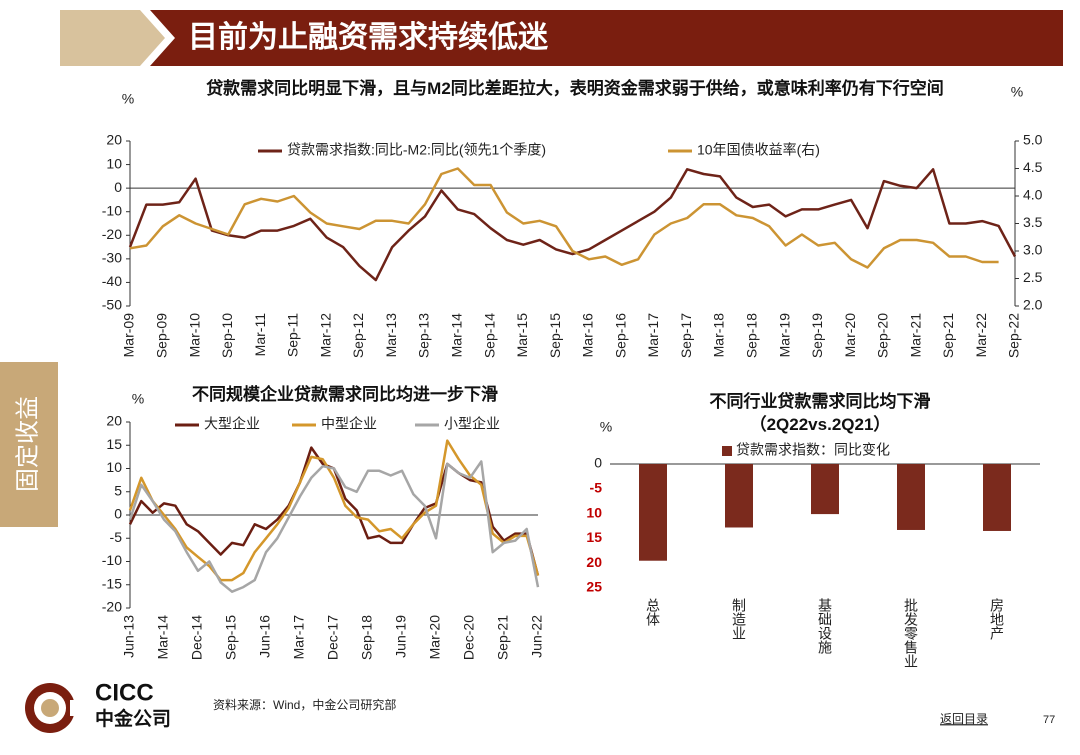  What do you see at coordinates (739, 619) in the screenshot?
I see `x-tick-label: 制造业` at bounding box center [739, 619].